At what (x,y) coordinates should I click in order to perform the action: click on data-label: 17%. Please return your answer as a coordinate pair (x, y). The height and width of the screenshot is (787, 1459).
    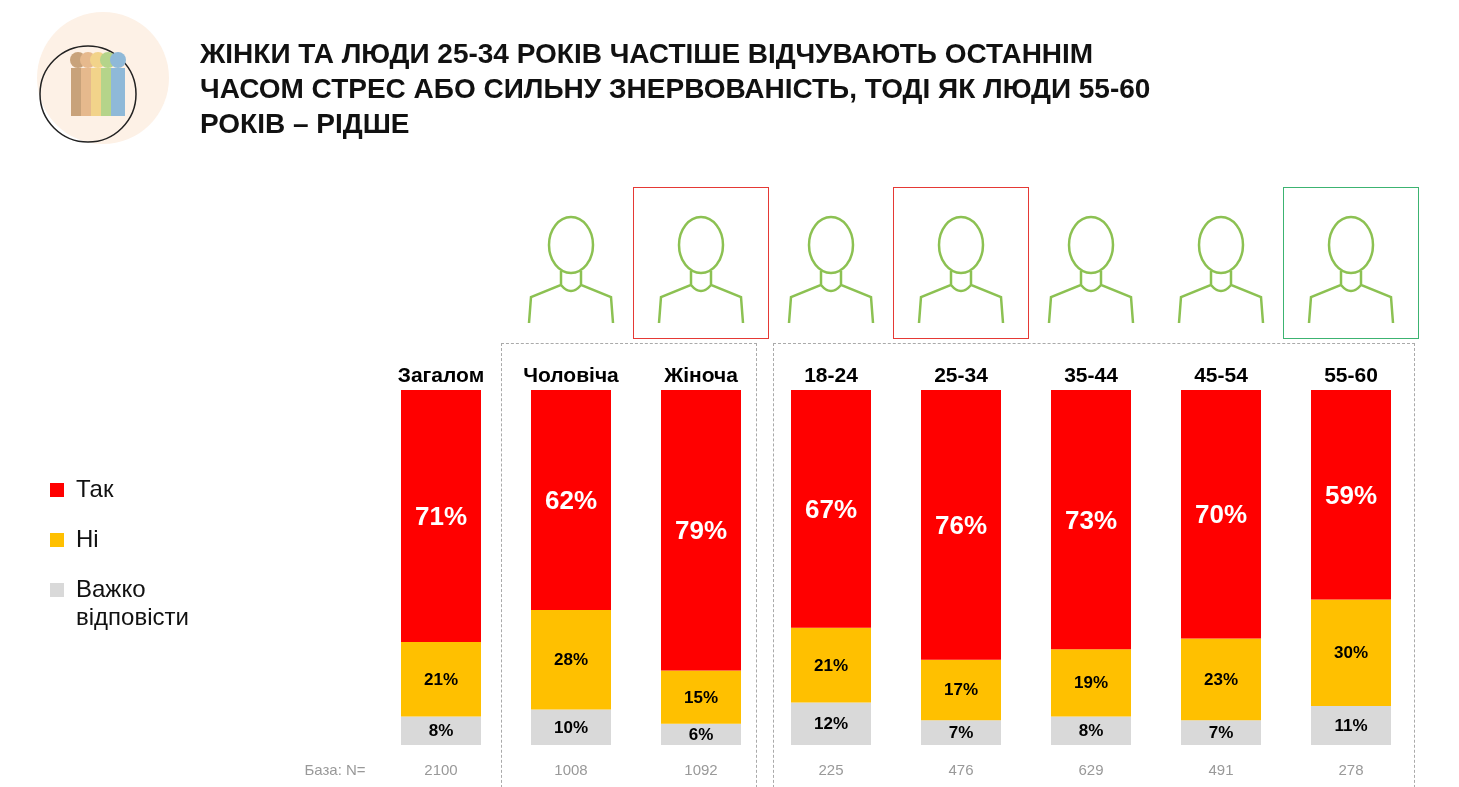
    Looking at the image, I should click on (961, 690).